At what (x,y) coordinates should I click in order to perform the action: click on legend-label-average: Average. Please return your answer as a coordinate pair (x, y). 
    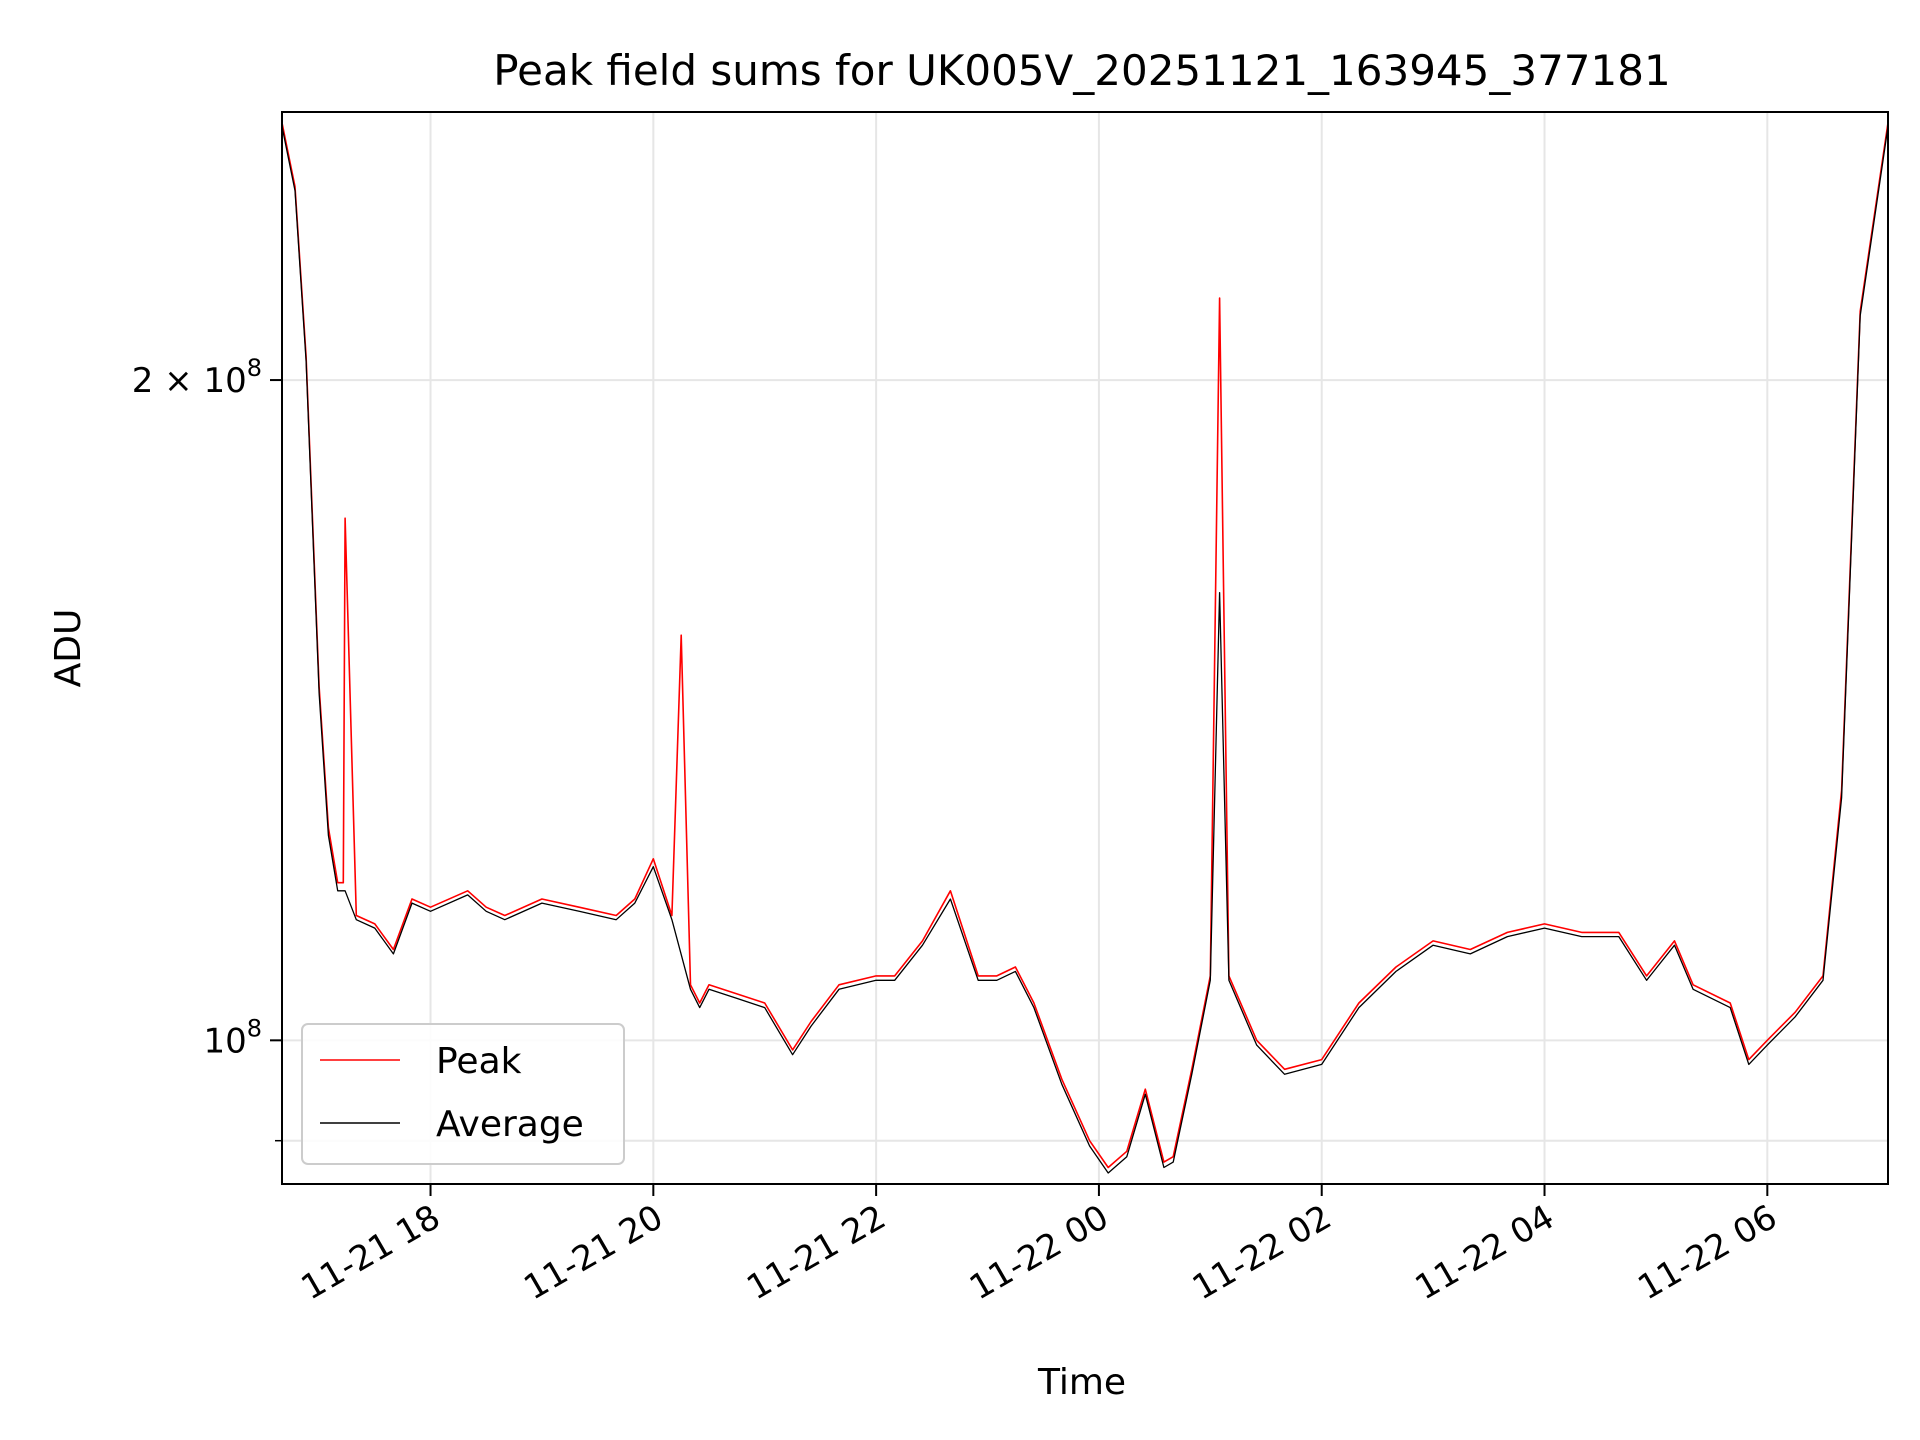
    Looking at the image, I should click on (510, 1124).